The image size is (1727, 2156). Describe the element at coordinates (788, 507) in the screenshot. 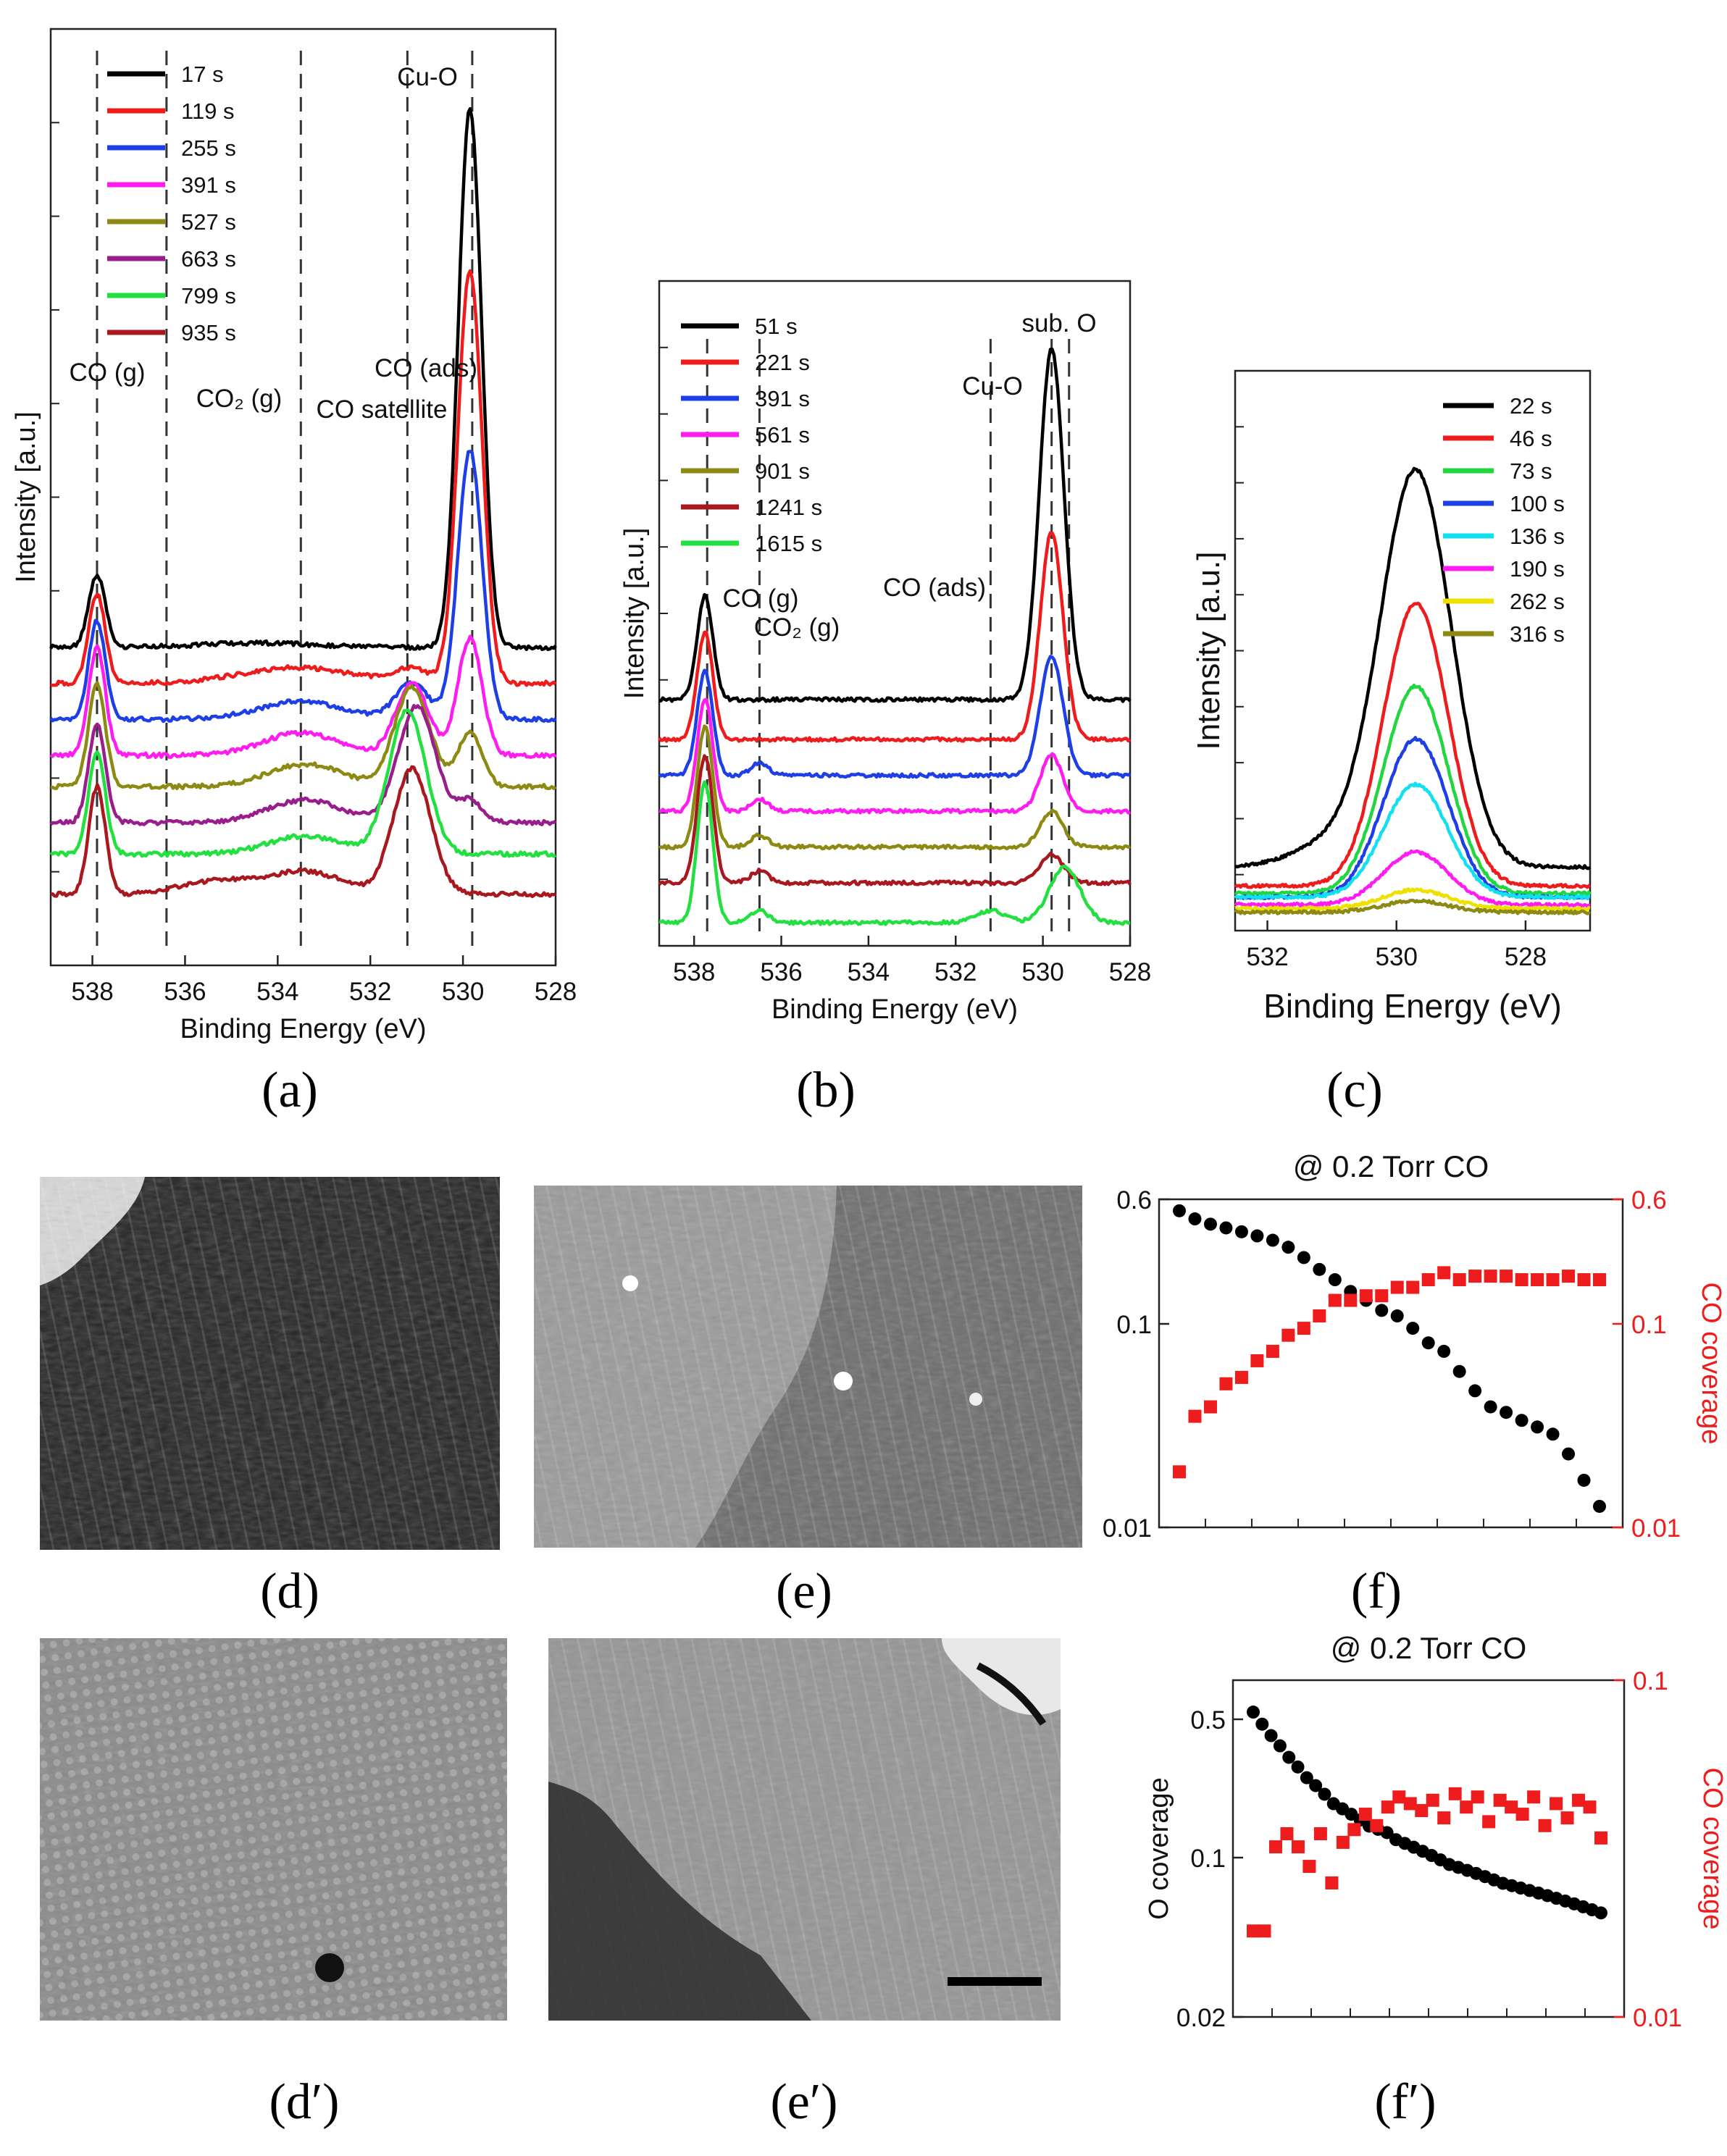

I see `legend-label: 1241 s` at that location.